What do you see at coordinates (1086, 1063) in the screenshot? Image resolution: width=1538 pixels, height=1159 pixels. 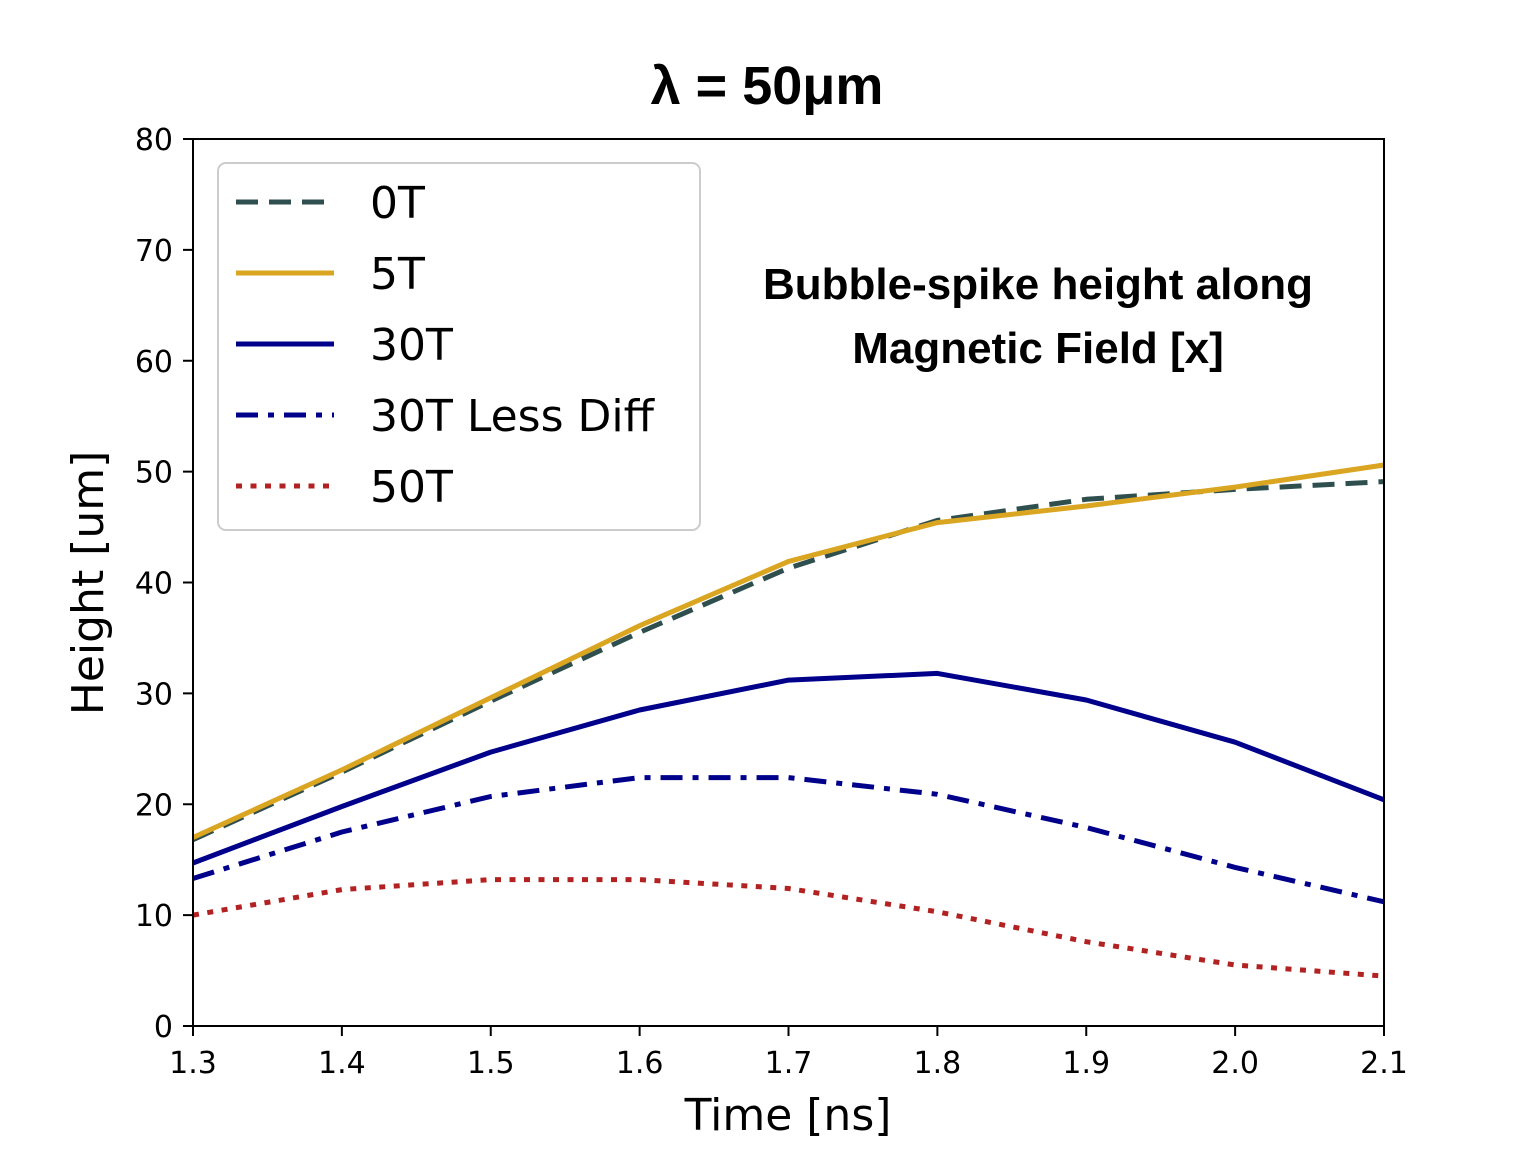 I see `x-tick-label: 1.9` at bounding box center [1086, 1063].